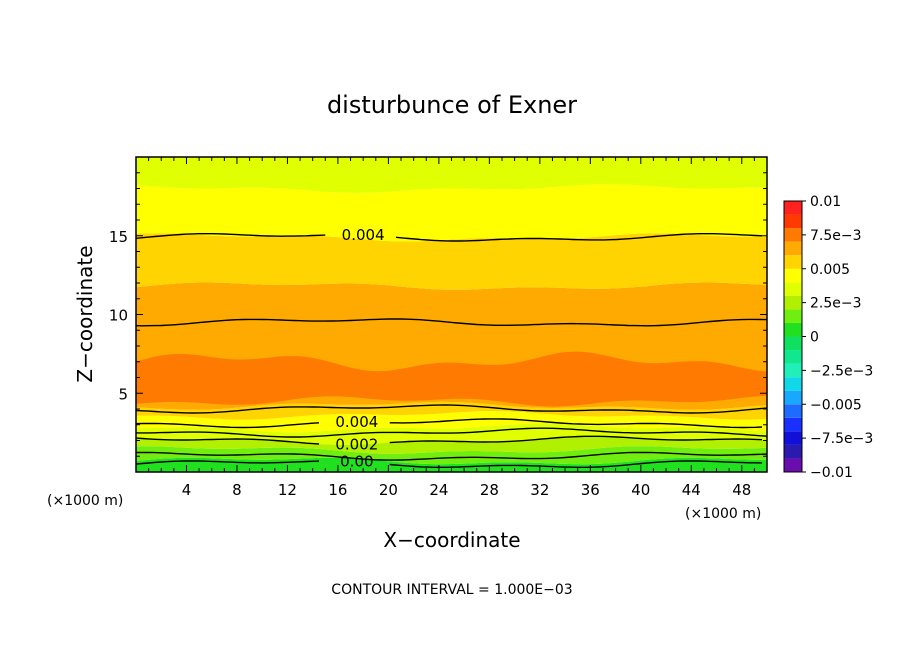 The width and height of the screenshot is (904, 654). Describe the element at coordinates (841, 439) in the screenshot. I see `colorbar-label: −7.5e−3` at that location.